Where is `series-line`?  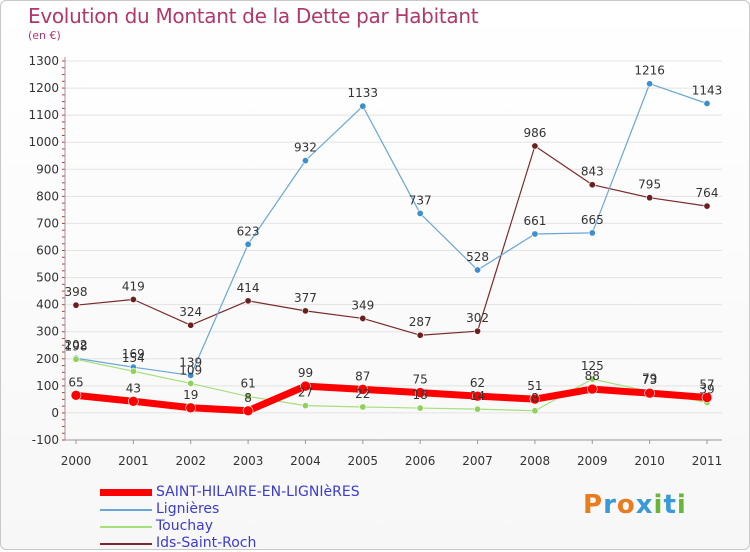 series-line is located at coordinates (391, 398).